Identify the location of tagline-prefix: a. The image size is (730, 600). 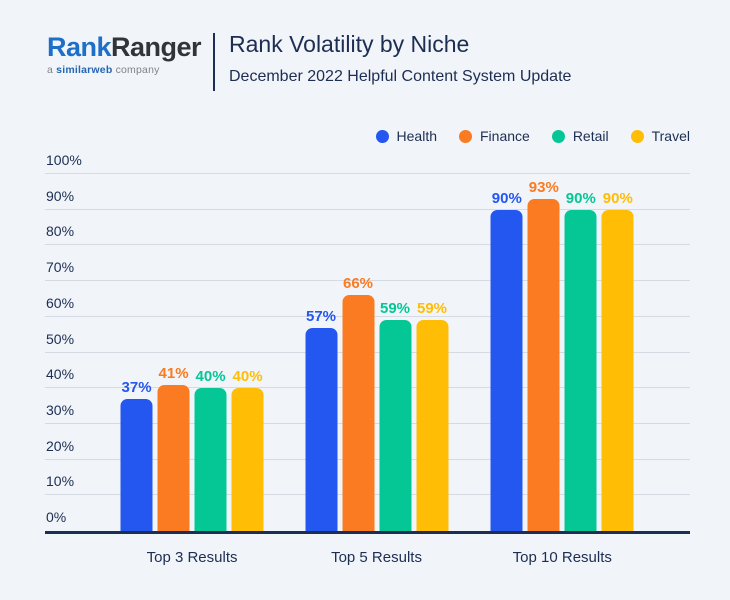
(52, 70).